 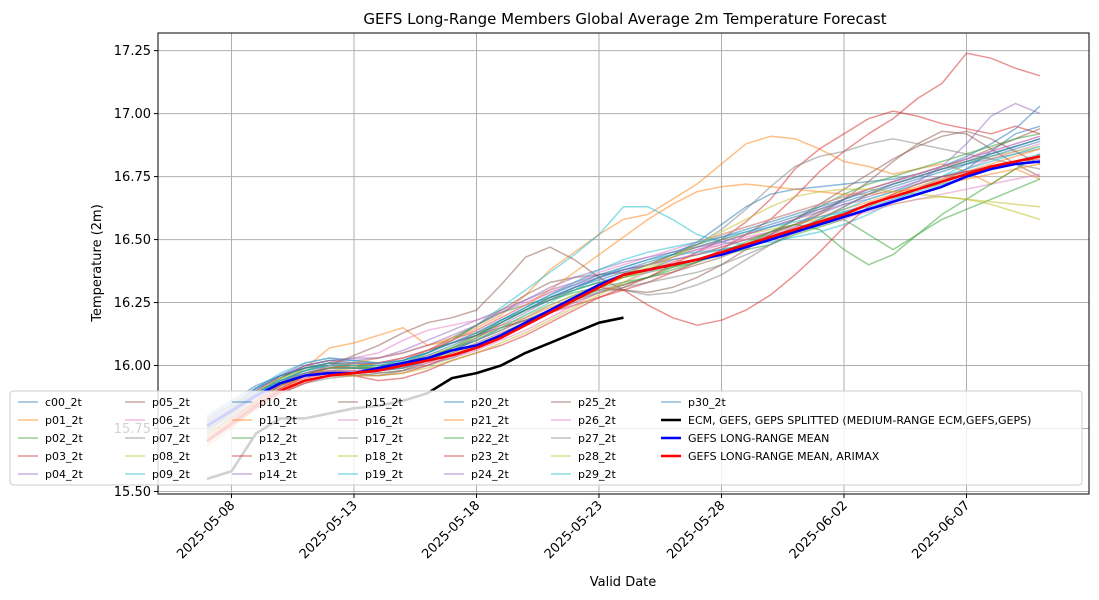 I want to click on x-tick-label: 2025-05-13, so click(x=329, y=530).